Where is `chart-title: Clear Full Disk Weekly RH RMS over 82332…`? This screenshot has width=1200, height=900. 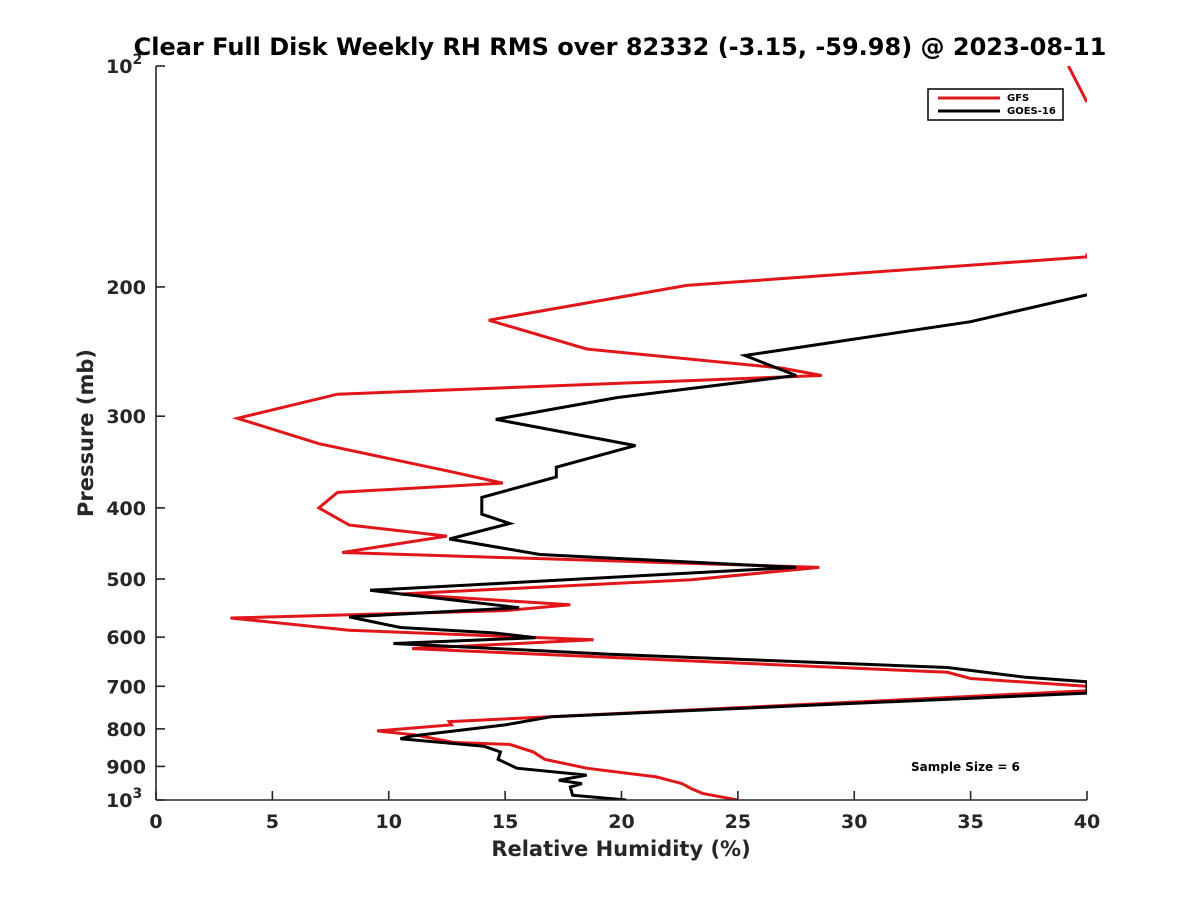
chart-title: Clear Full Disk Weekly RH RMS over 82332… is located at coordinates (620, 47).